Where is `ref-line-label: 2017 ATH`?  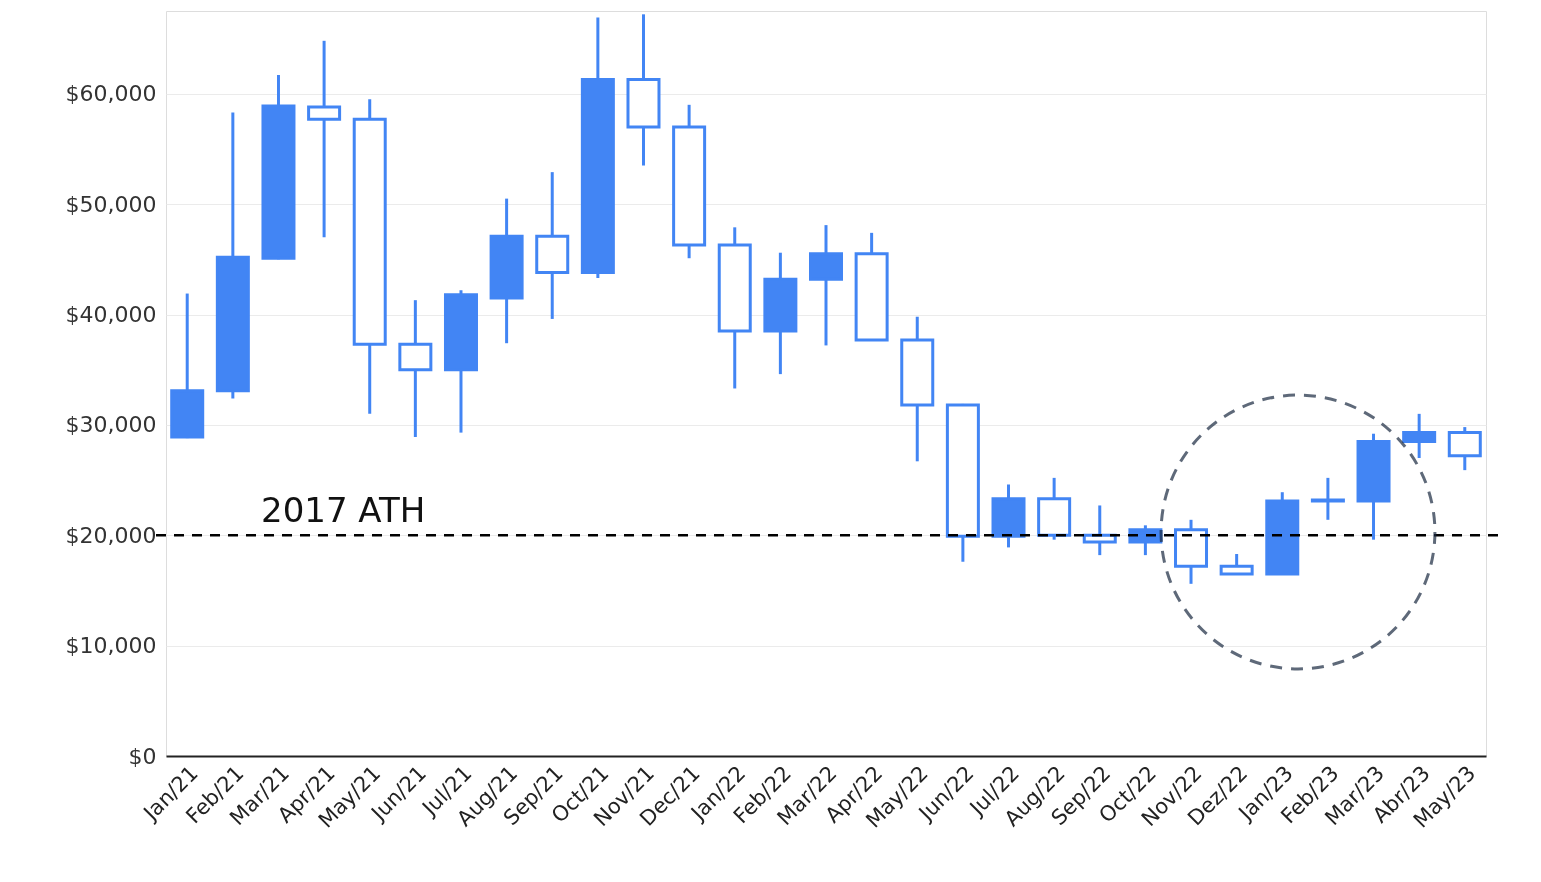 ref-line-label: 2017 ATH is located at coordinates (343, 510).